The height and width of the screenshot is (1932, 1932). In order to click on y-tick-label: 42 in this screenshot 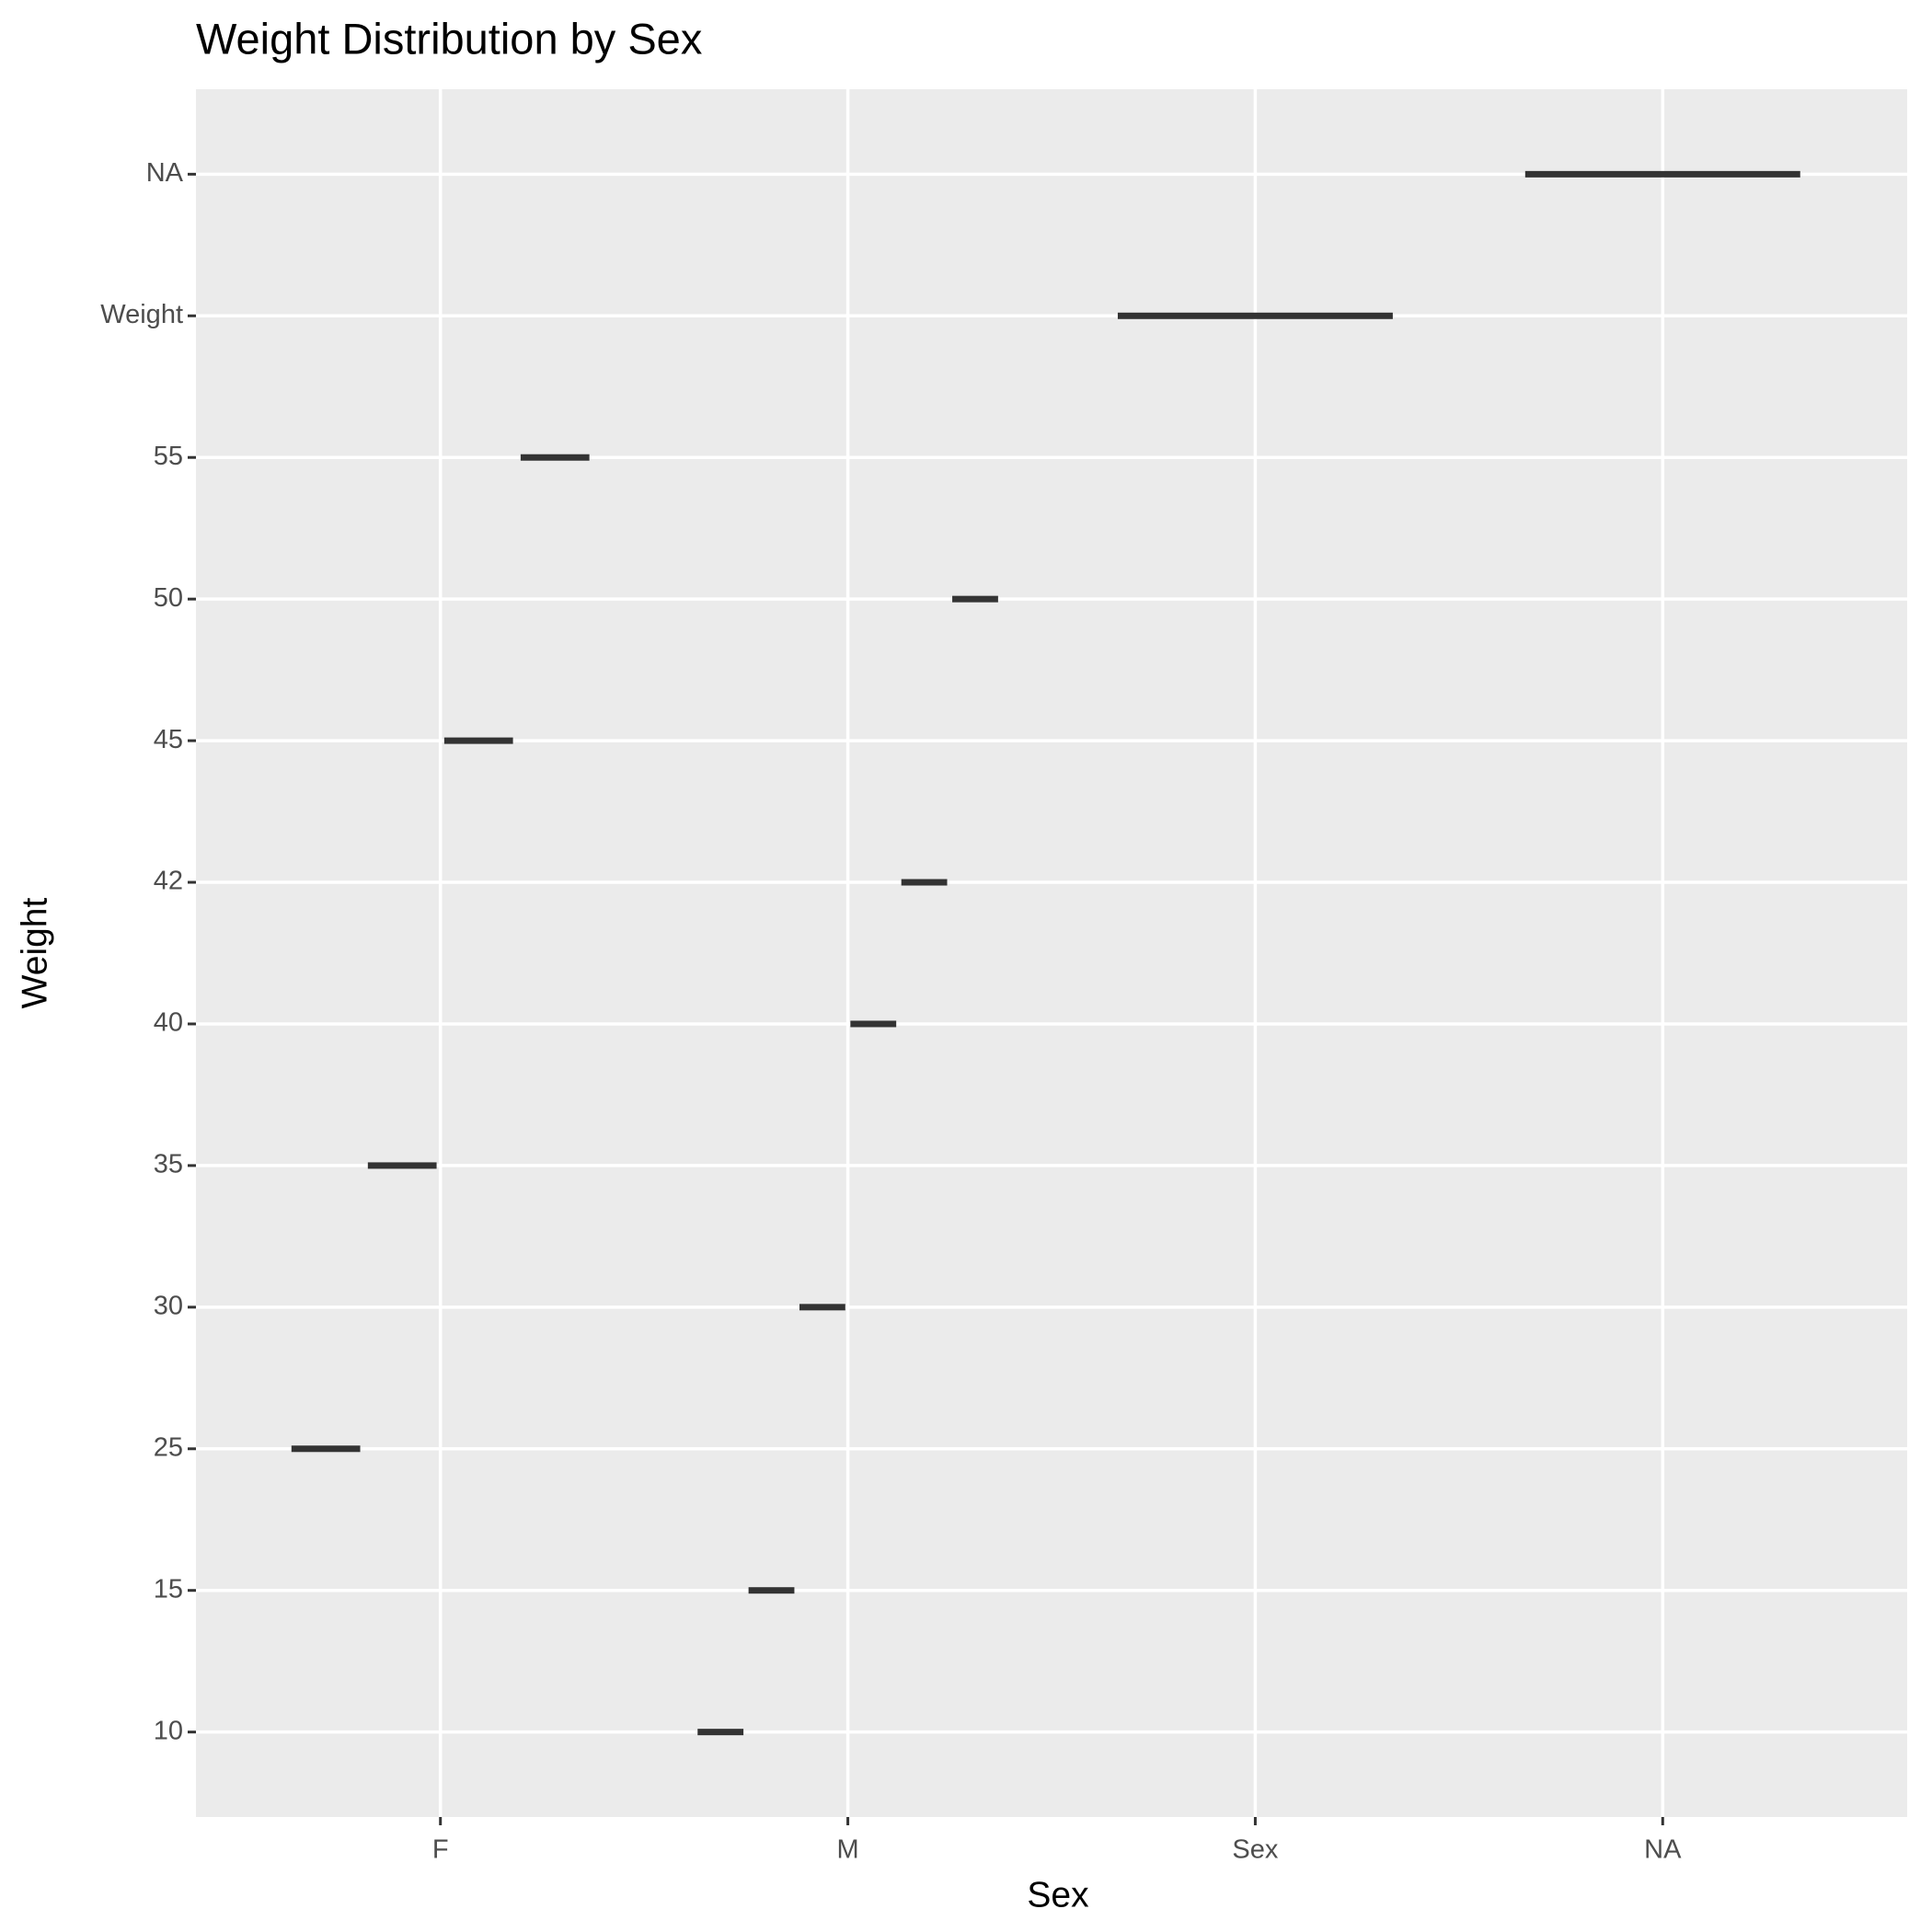, I will do `click(168, 881)`.